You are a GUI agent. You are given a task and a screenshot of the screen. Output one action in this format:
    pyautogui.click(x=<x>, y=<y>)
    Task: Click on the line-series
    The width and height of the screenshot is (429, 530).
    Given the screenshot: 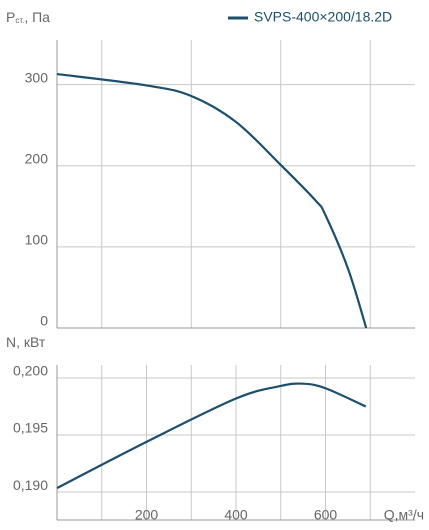 What is the action you would take?
    pyautogui.click(x=211, y=436)
    